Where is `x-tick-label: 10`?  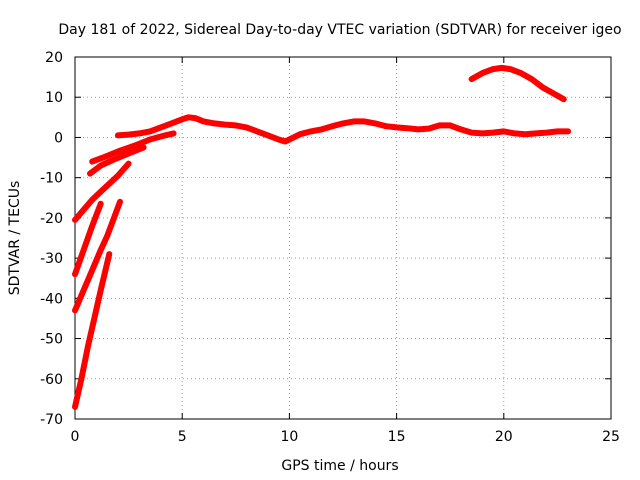 x-tick-label: 10 is located at coordinates (289, 437).